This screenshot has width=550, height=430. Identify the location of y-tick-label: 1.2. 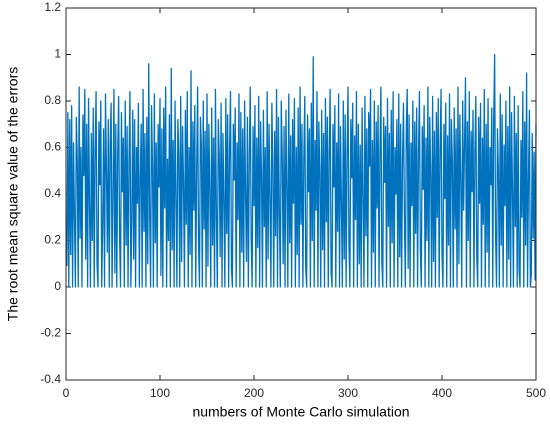
(52, 7).